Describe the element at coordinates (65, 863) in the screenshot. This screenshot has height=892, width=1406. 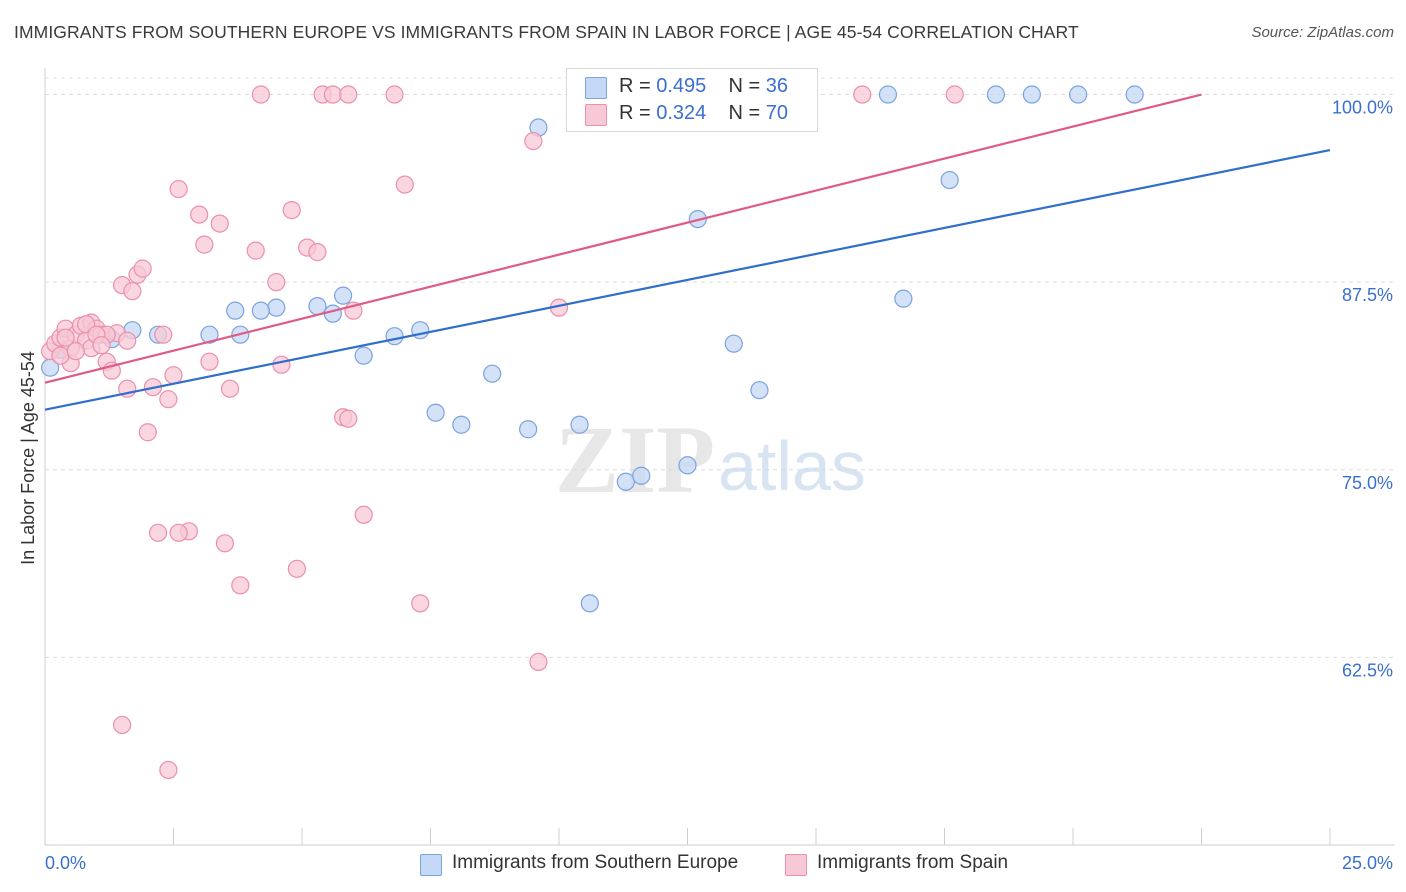
I see `x-tick-label: 0.0%` at that location.